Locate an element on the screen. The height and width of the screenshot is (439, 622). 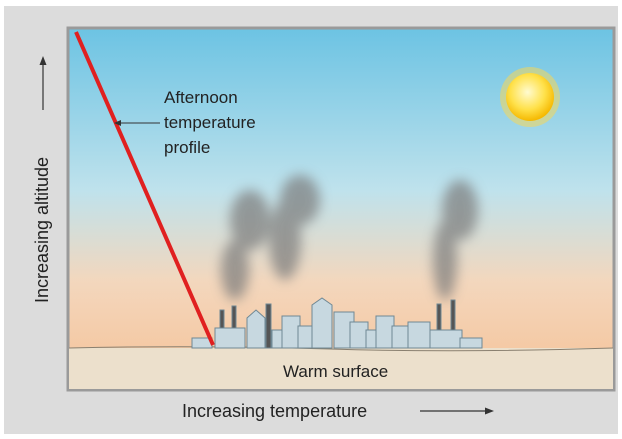
profile-label: profile is located at coordinates (187, 147).